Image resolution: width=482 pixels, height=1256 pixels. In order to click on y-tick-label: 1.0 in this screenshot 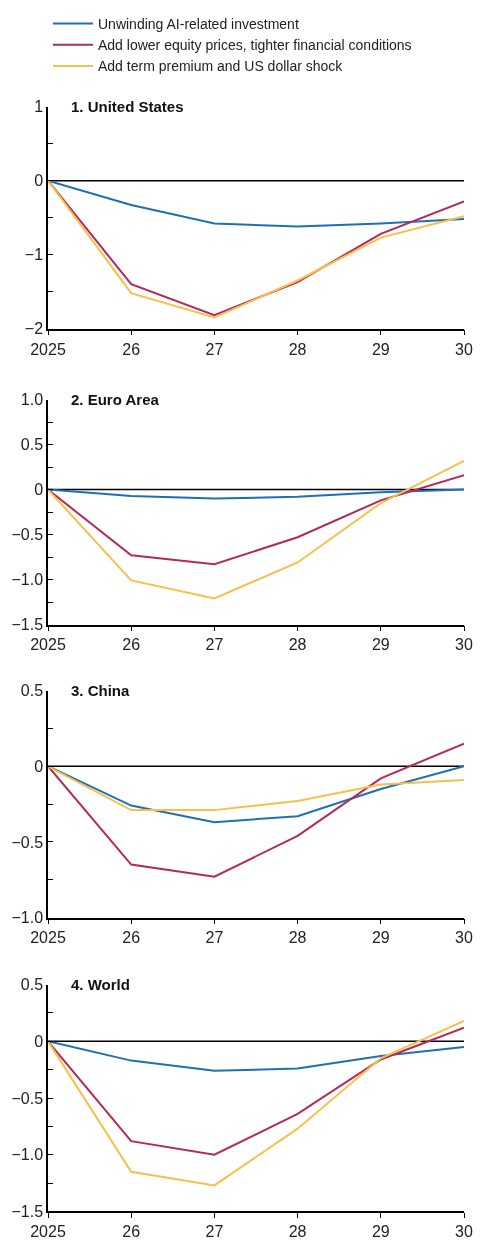, I will do `click(32, 400)`.